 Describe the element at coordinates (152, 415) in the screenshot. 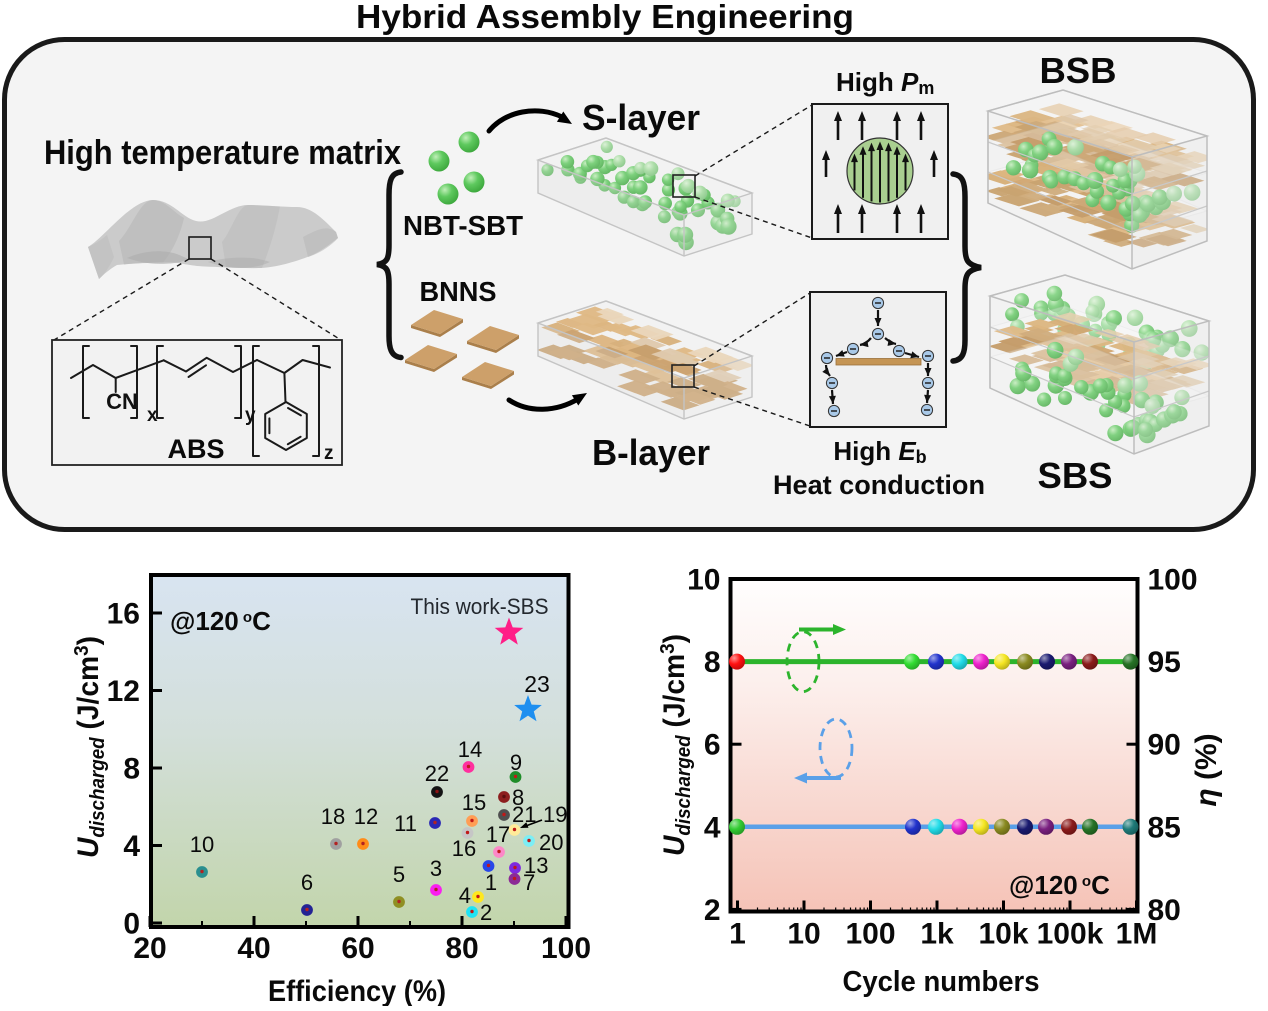

I see `svg-text: x` at that location.